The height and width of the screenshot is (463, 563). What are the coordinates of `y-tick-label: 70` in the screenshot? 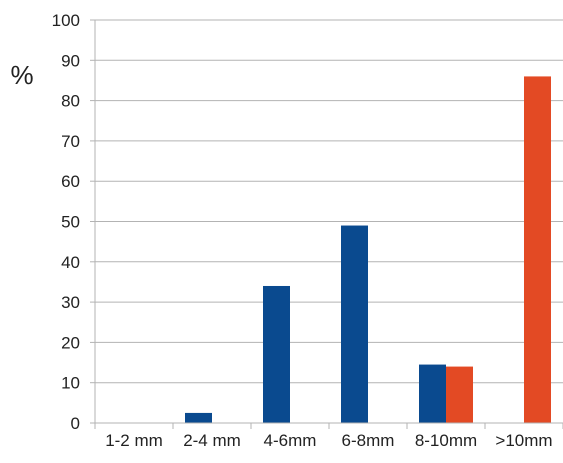 It's located at (70, 141).